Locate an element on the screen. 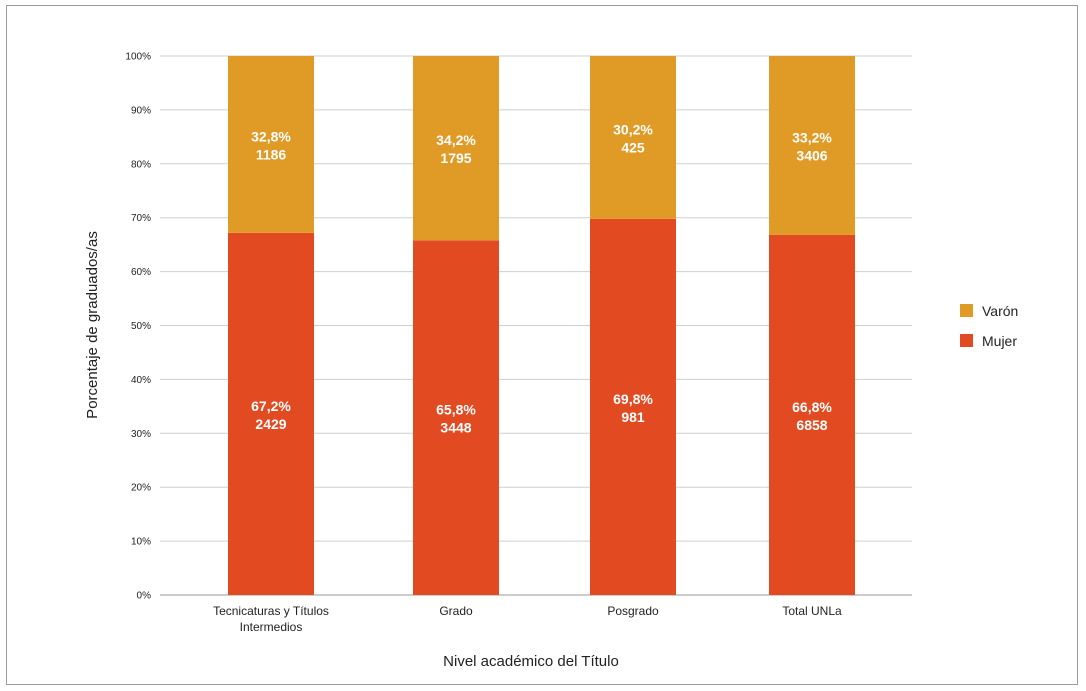 The height and width of the screenshot is (691, 1086). data-label-count: 425 is located at coordinates (633, 147).